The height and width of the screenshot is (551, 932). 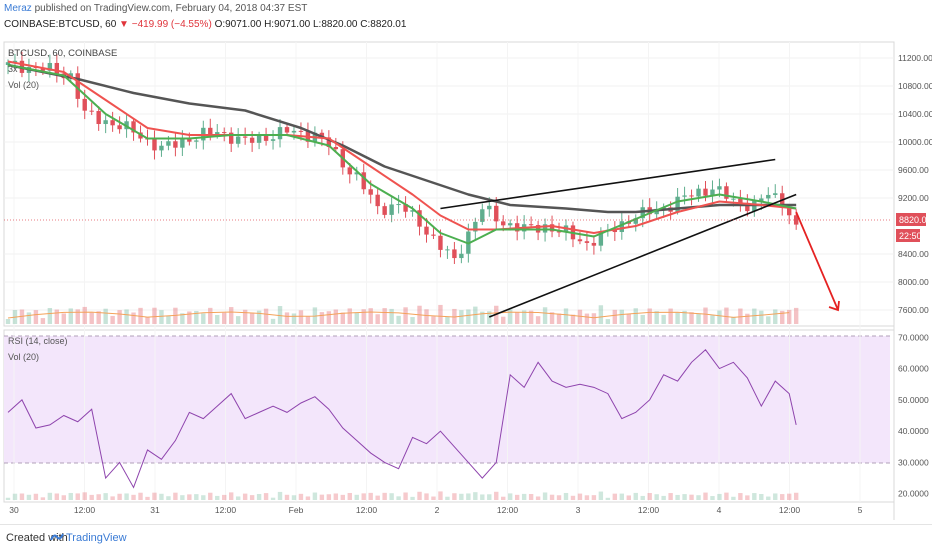 I want to click on countdown-label, so click(x=908, y=235).